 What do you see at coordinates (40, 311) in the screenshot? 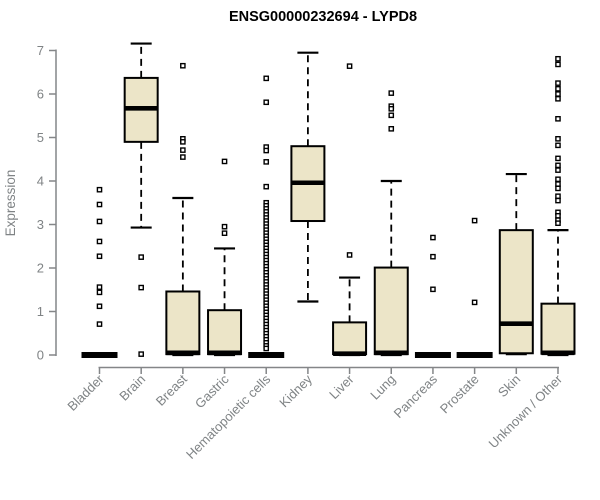
I see `y-tick-label: 1` at bounding box center [40, 311].